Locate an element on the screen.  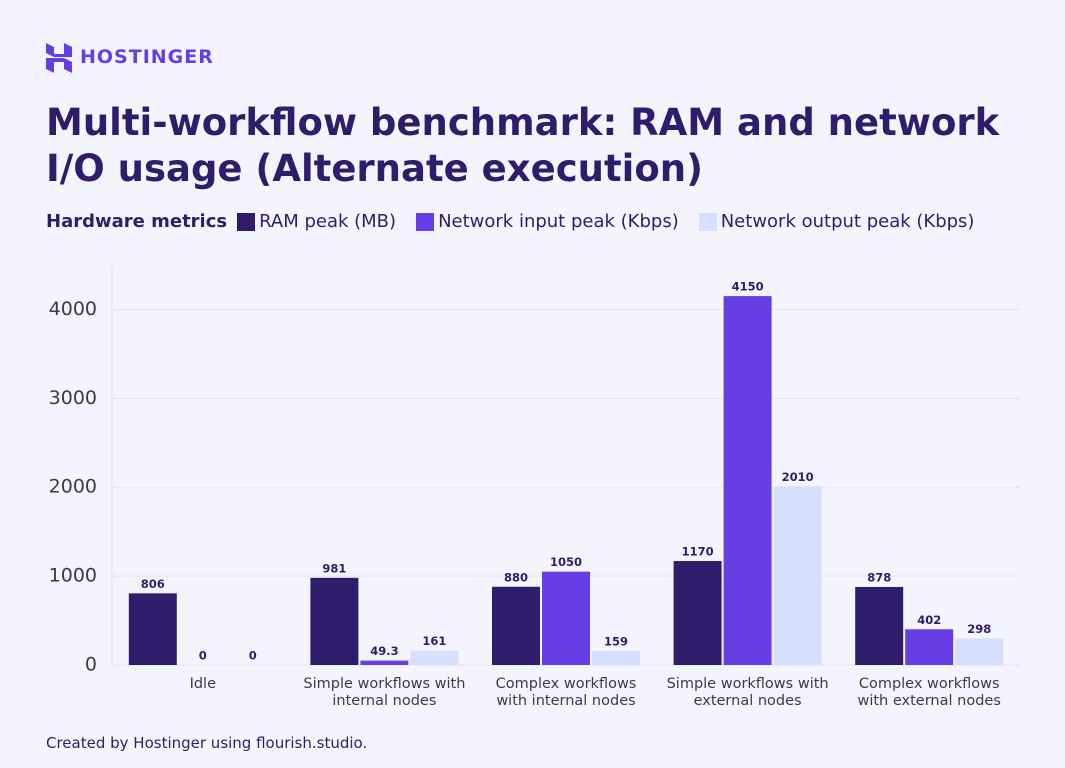
value-label: 878 is located at coordinates (879, 577).